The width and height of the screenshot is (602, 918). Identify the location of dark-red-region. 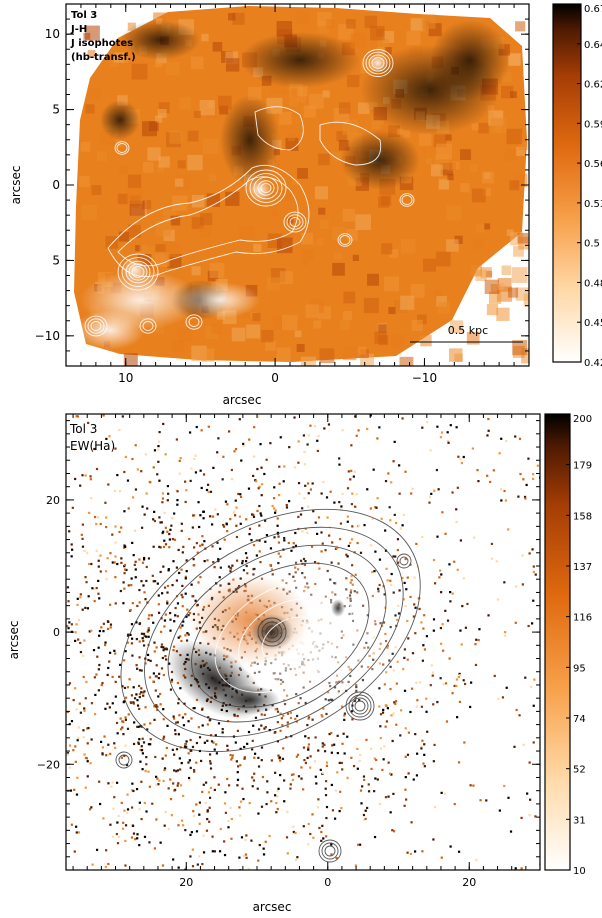
(470, 60).